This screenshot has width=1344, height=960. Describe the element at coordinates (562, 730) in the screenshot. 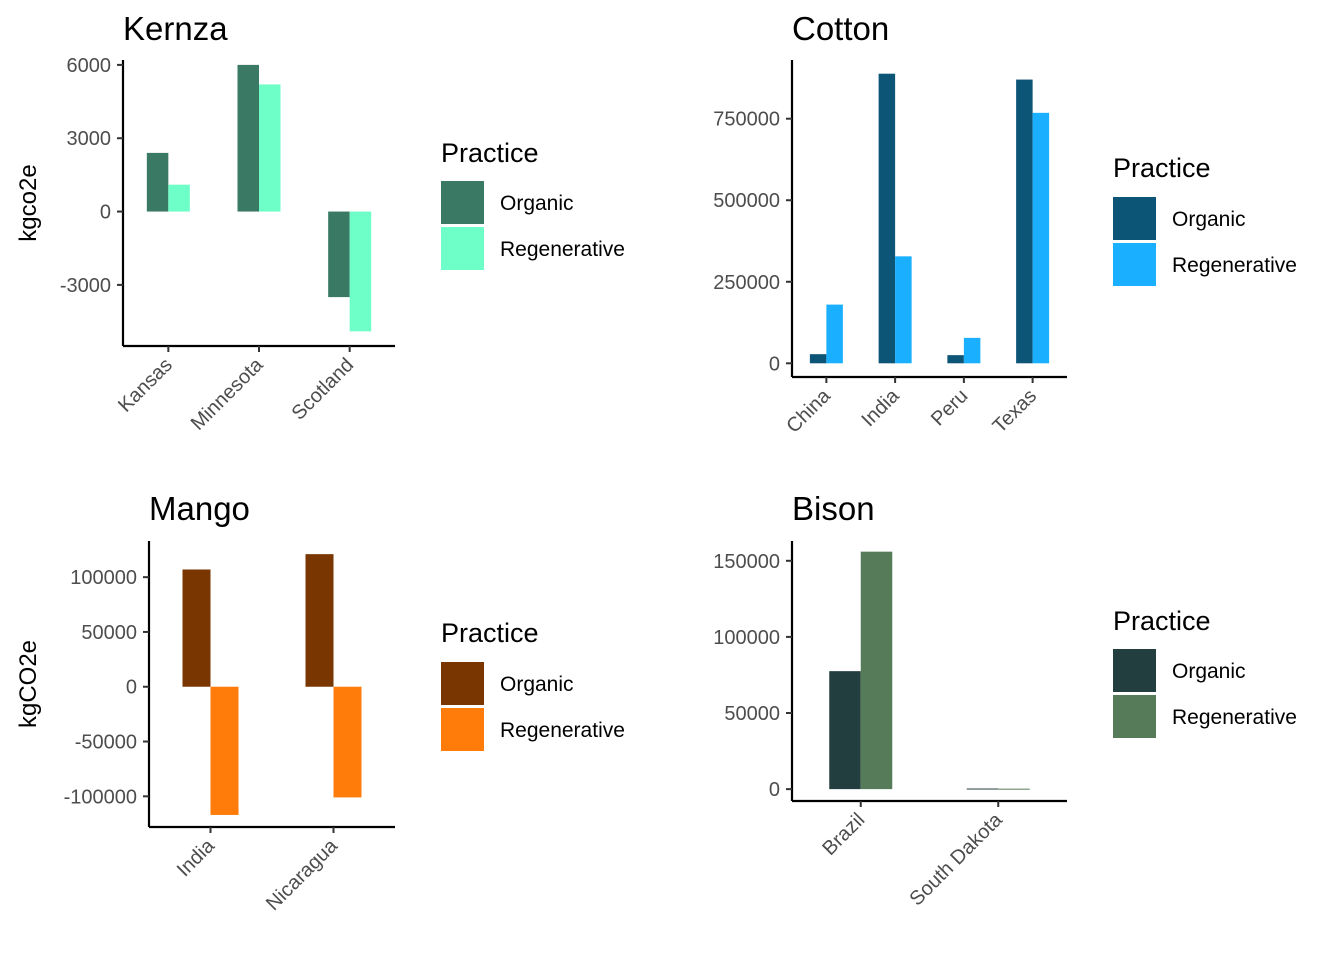

I see `chart-mango-legend-label-regenerative: Regenerative` at that location.